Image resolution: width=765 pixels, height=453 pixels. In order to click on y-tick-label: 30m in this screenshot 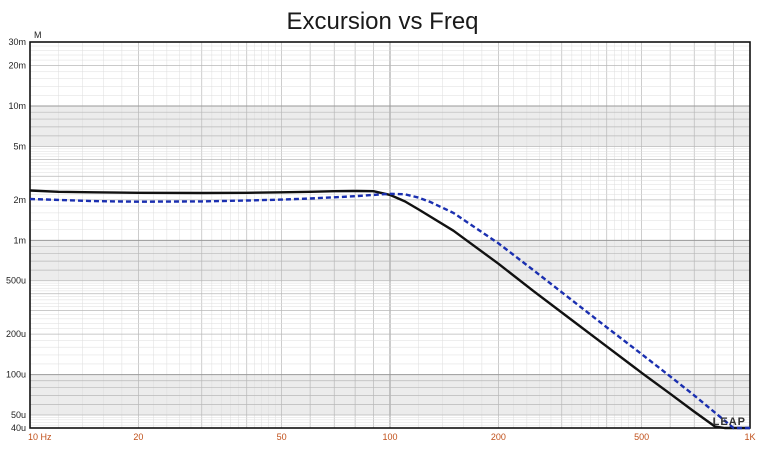, I will do `click(17, 42)`.